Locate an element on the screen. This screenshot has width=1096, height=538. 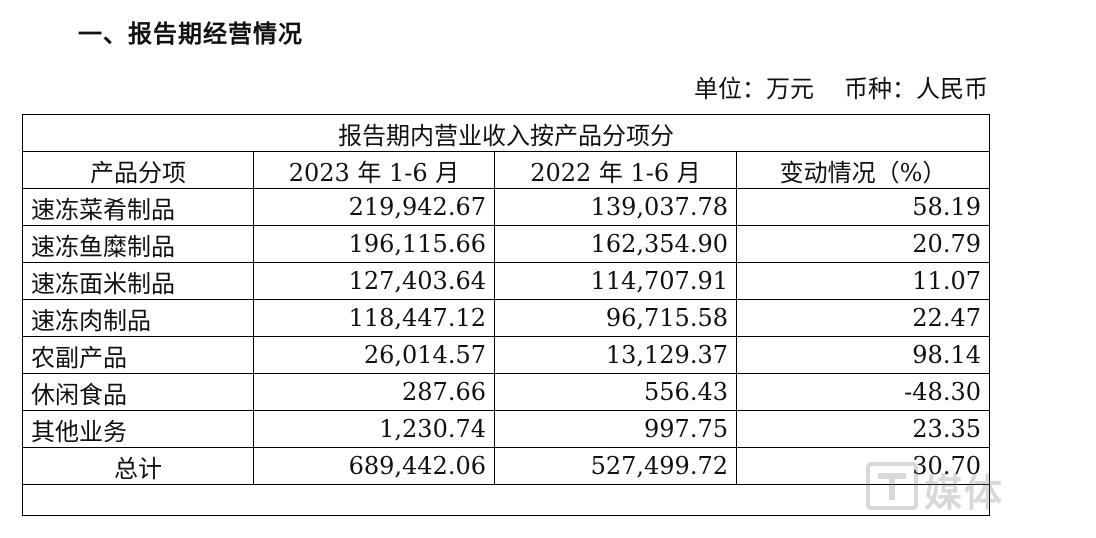
total-row: 总计 689,442.06 527,499.72 30.70 is located at coordinates (506, 466).